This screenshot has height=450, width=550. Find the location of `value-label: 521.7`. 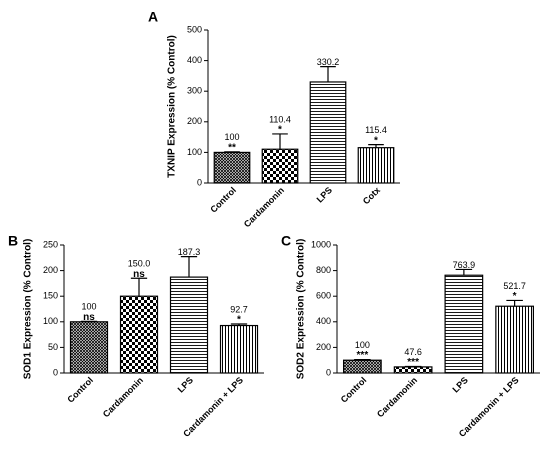

value-label: 521.7 is located at coordinates (514, 286).